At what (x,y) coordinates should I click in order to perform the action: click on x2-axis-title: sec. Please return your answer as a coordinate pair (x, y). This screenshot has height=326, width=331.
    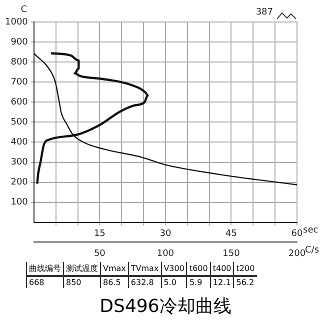
    Looking at the image, I should click on (310, 231).